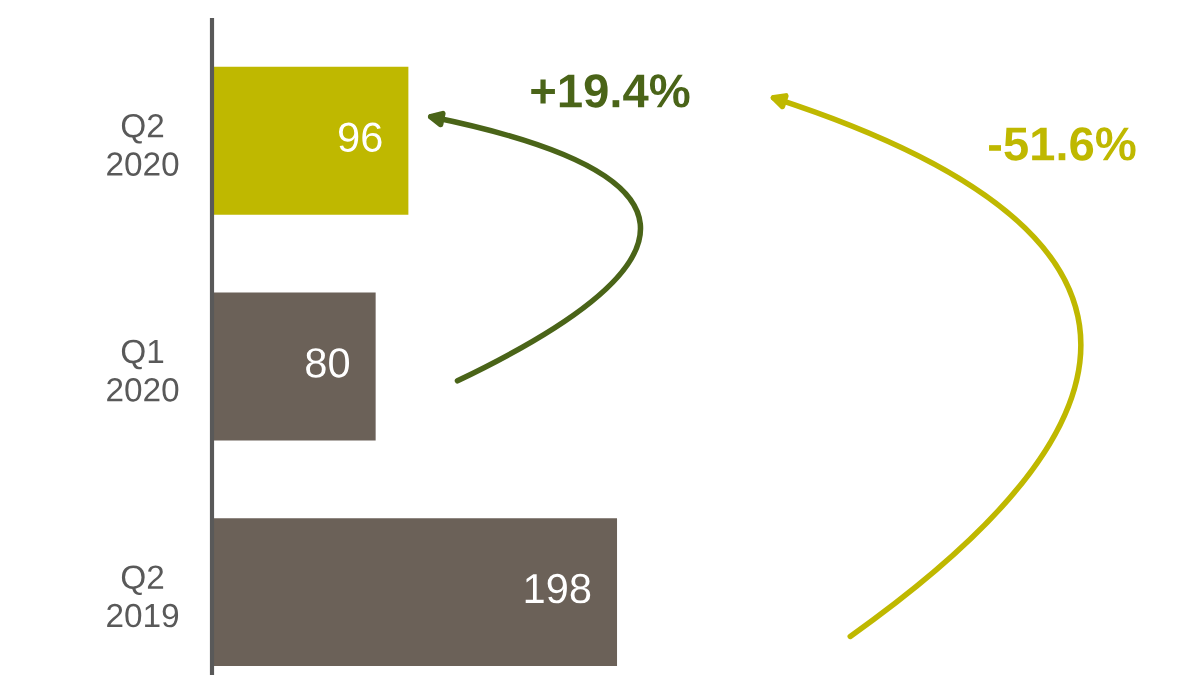 This screenshot has width=1178, height=675. What do you see at coordinates (328, 363) in the screenshot?
I see `data-label: 80` at bounding box center [328, 363].